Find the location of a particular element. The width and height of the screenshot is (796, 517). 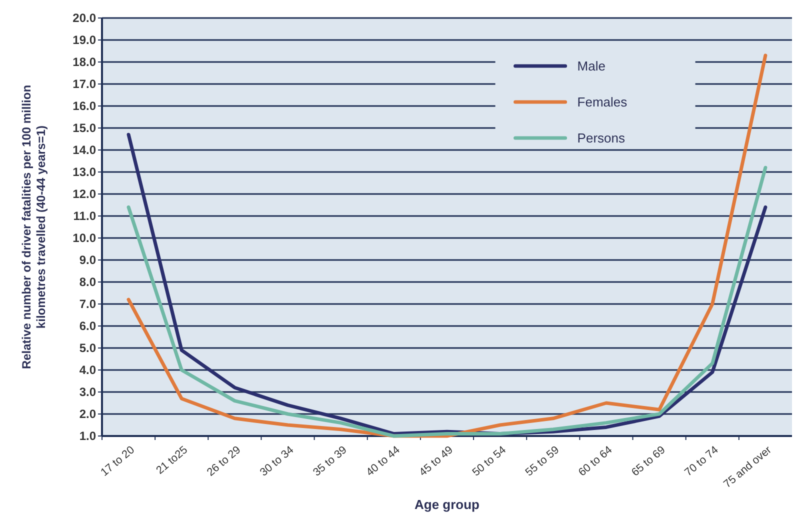

y-tick-label: 17.0 is located at coordinates (84, 84).